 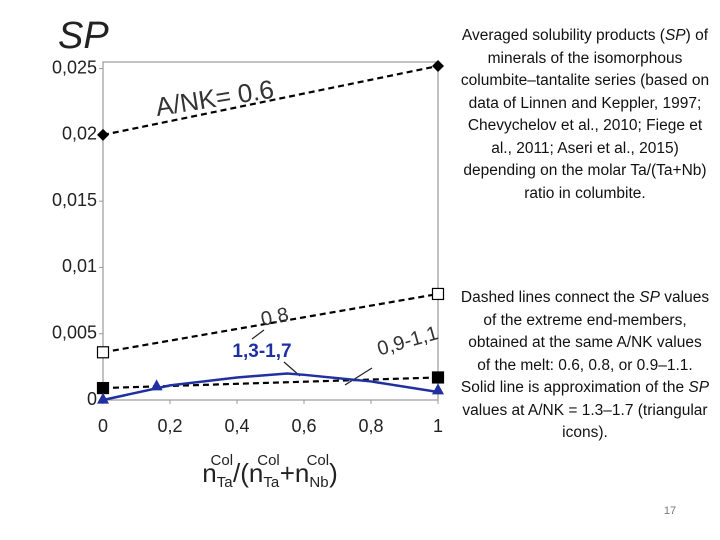 What do you see at coordinates (270, 471) in the screenshot?
I see `x-axis-label: nTaCol/(nTaCol+nNbCol)` at bounding box center [270, 471].